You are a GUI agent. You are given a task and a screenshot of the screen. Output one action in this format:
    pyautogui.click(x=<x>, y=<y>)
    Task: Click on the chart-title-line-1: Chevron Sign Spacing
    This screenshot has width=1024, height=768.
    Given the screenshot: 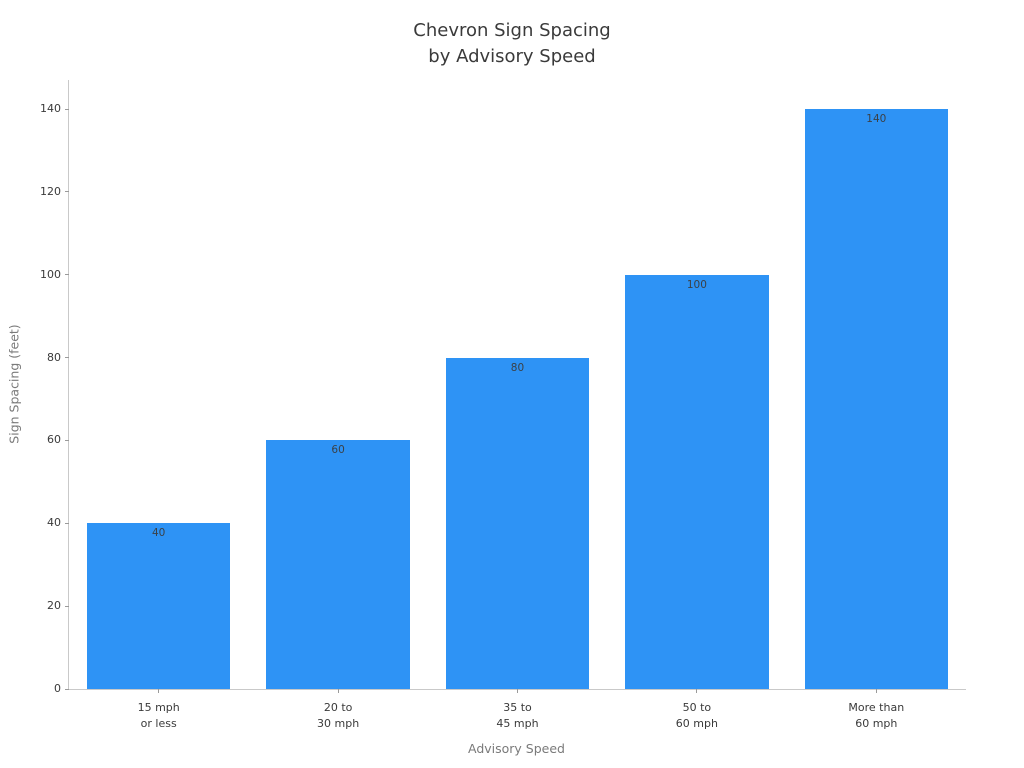 What is the action you would take?
    pyautogui.click(x=512, y=30)
    